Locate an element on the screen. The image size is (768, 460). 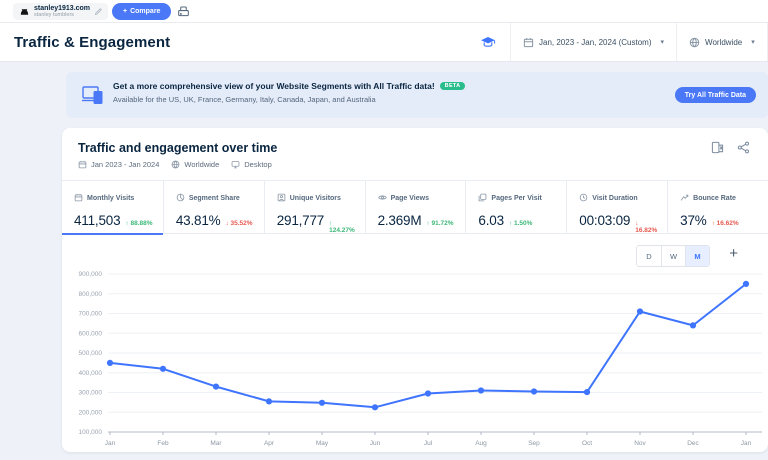
granularity-w-button: W is located at coordinates (673, 256).